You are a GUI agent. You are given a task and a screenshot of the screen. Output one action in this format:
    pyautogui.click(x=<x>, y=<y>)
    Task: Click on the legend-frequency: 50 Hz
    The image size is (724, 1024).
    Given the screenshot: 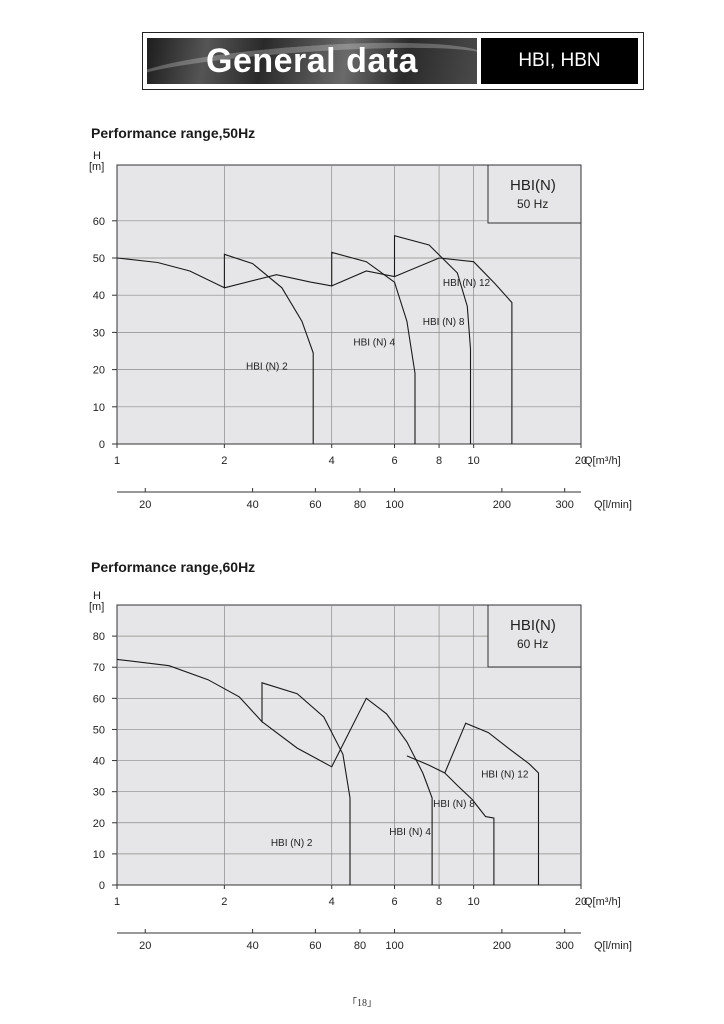 What is the action you would take?
    pyautogui.click(x=532, y=204)
    